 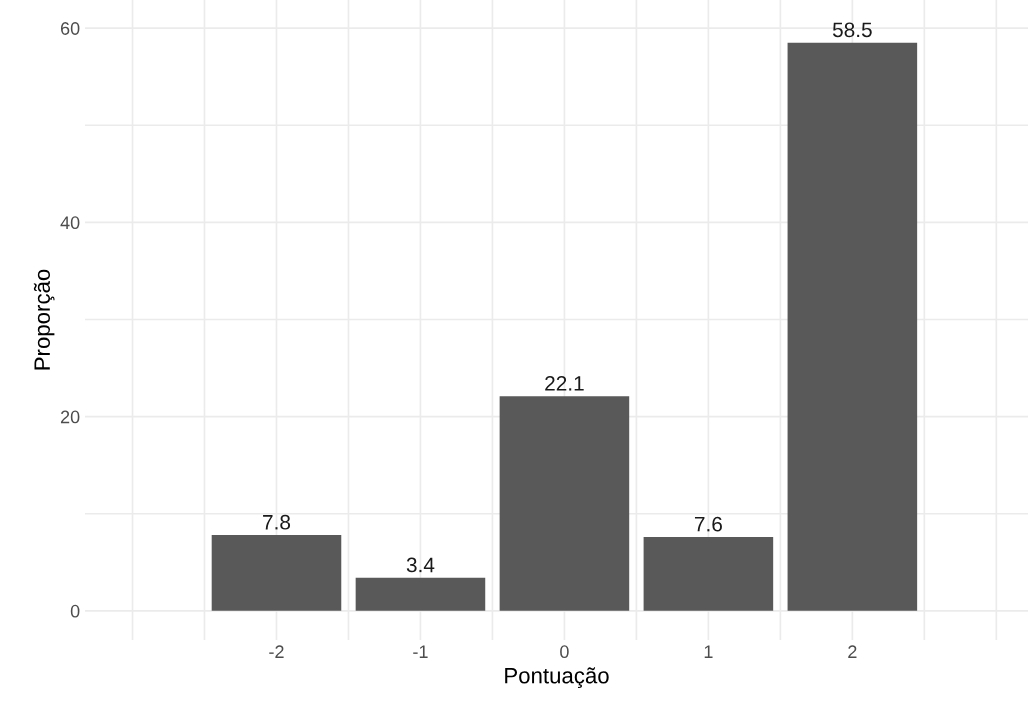 I want to click on y-axis-title: Proporção, so click(x=44, y=319).